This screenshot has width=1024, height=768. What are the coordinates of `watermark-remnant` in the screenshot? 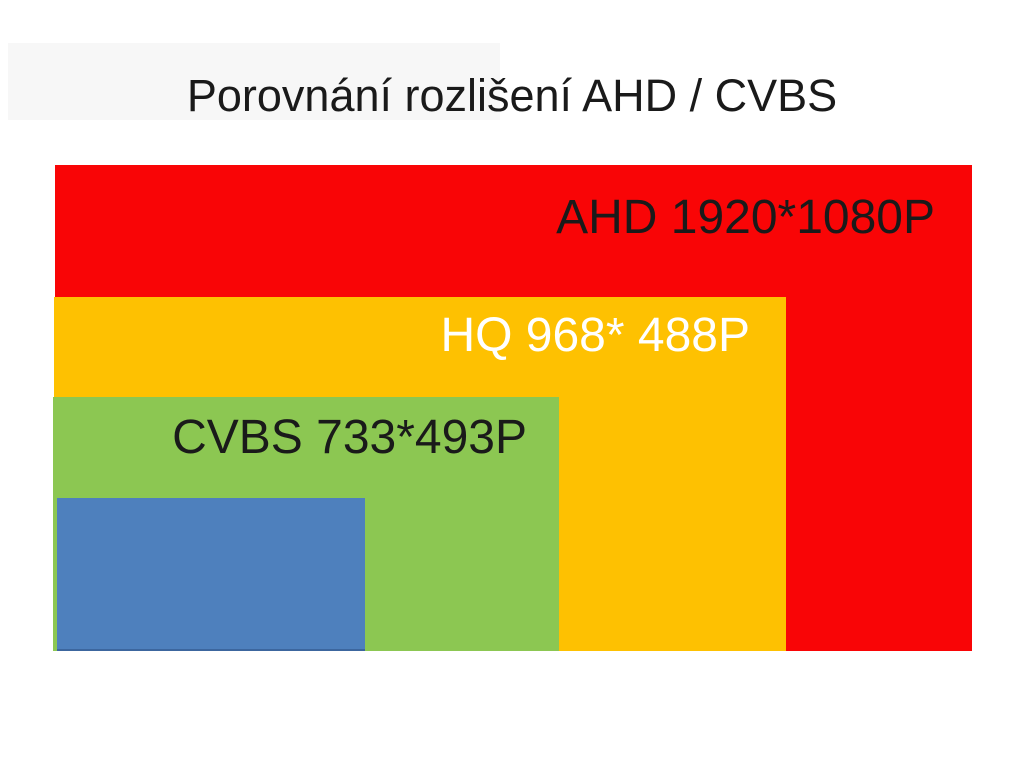 It's located at (254, 81).